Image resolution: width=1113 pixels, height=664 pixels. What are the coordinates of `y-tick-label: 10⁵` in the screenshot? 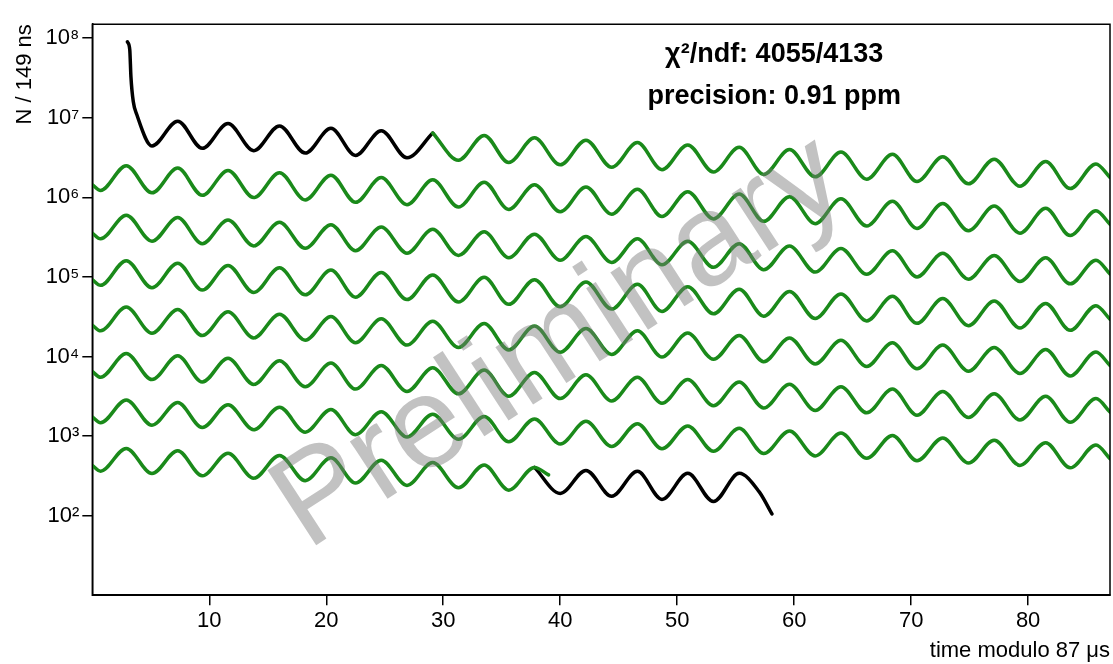 It's located at (62, 275).